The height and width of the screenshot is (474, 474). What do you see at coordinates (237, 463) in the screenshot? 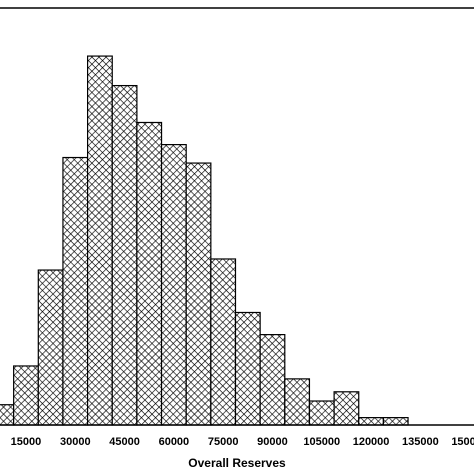
I see `x-axis-title: Overall Reserves` at bounding box center [237, 463].